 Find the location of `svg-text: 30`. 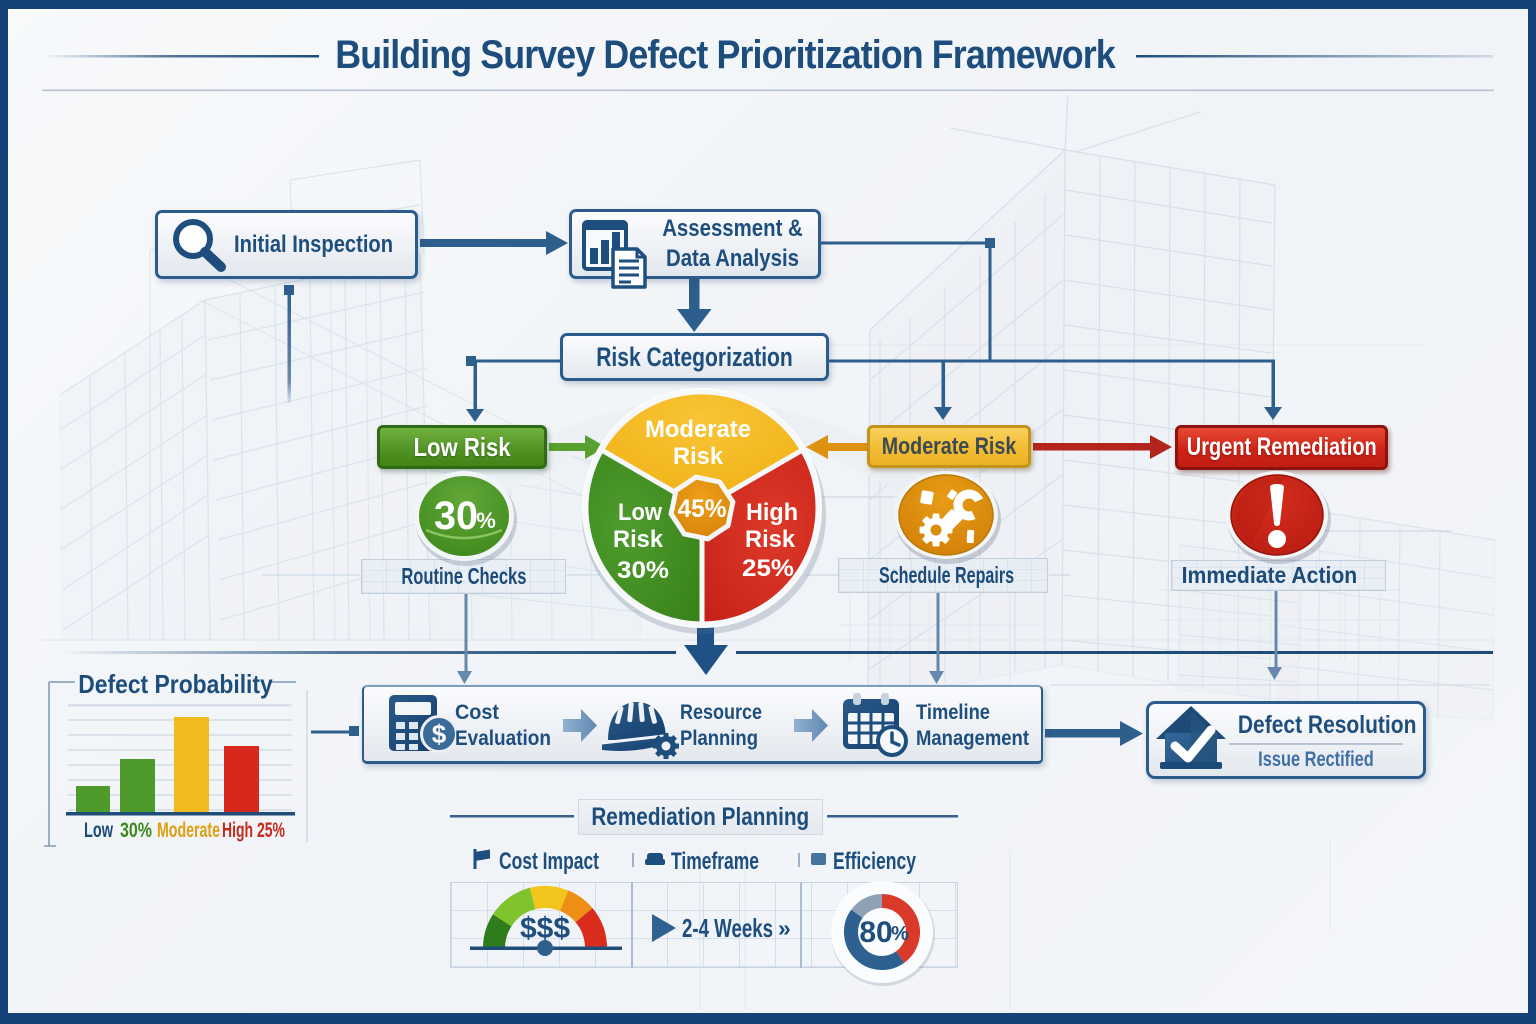

svg-text: 30 is located at coordinates (456, 516).